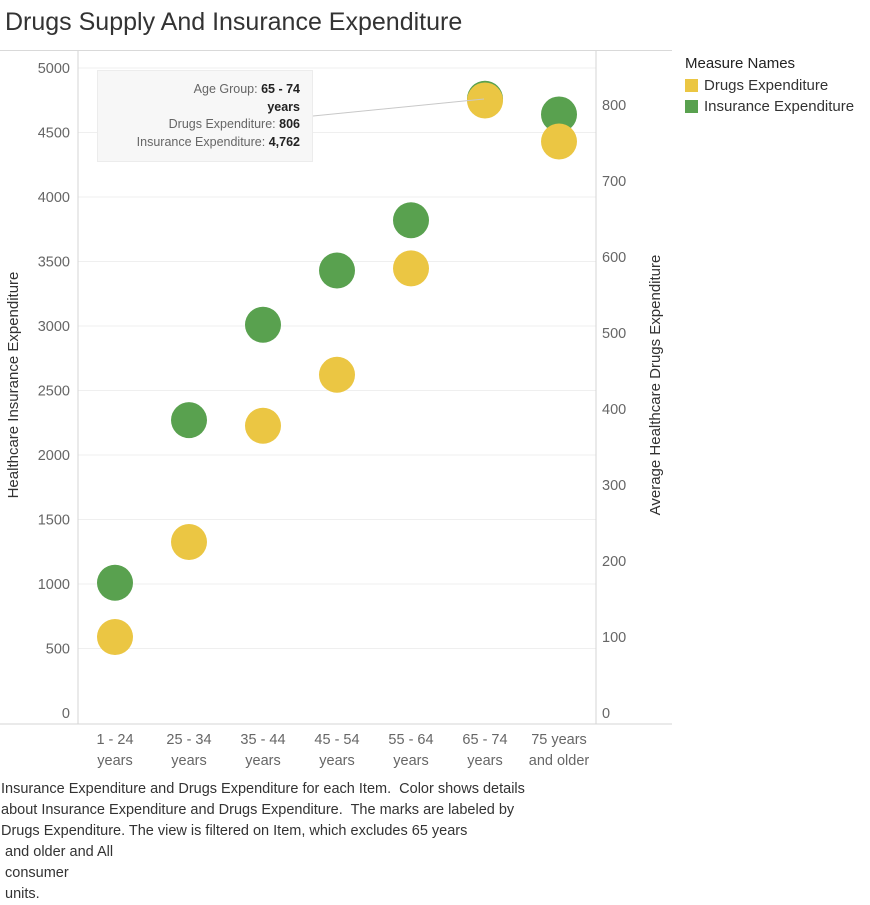 This screenshot has width=870, height=905. I want to click on legend-swatch-drugs, so click(691, 85).